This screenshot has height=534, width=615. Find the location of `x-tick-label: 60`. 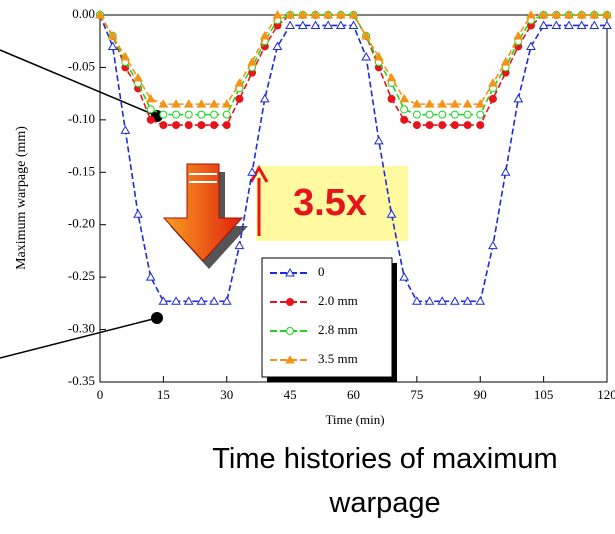

x-tick-label: 60 is located at coordinates (353, 394).